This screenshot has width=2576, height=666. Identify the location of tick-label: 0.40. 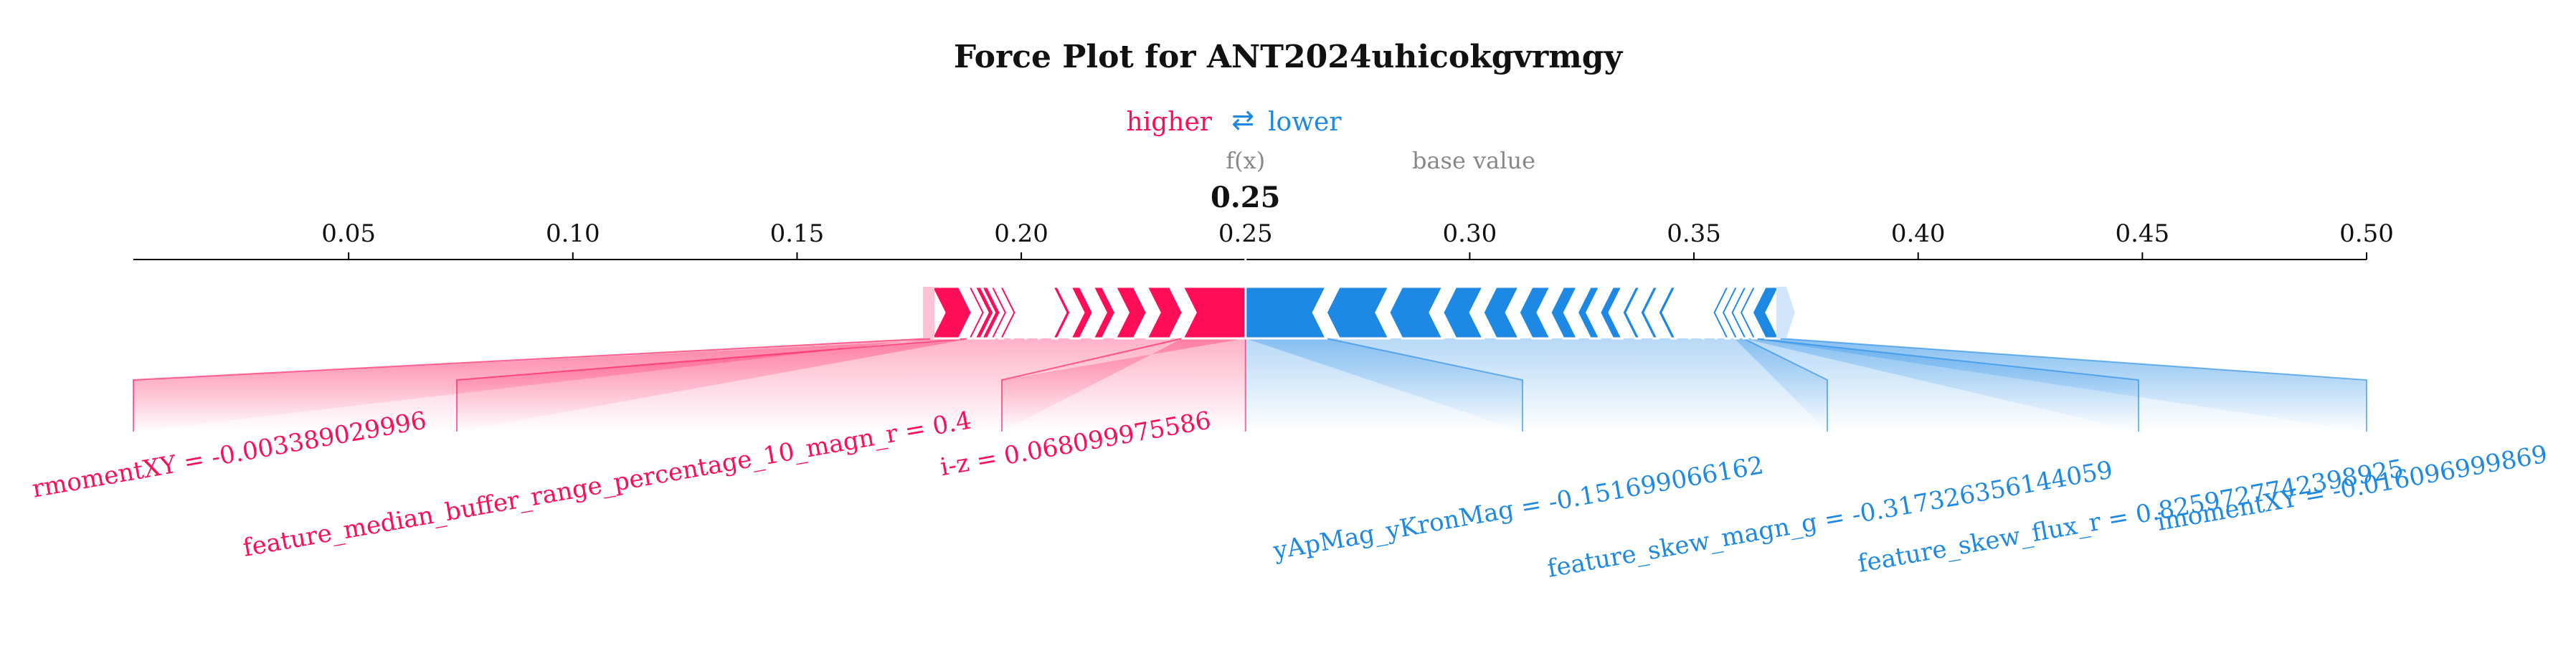
(1918, 233).